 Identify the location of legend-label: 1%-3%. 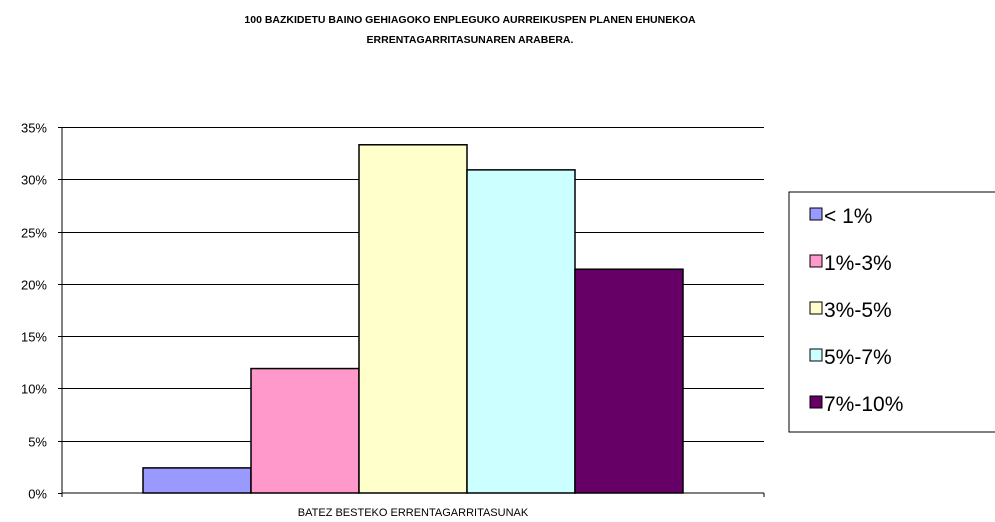
(858, 263).